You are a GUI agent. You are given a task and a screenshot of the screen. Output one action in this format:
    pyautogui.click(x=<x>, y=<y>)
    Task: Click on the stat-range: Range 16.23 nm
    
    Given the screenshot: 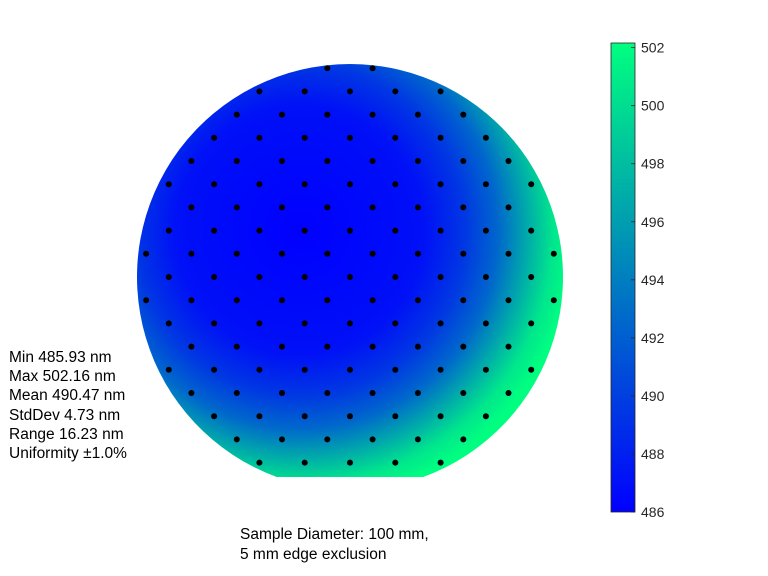 What is the action you would take?
    pyautogui.click(x=66, y=434)
    